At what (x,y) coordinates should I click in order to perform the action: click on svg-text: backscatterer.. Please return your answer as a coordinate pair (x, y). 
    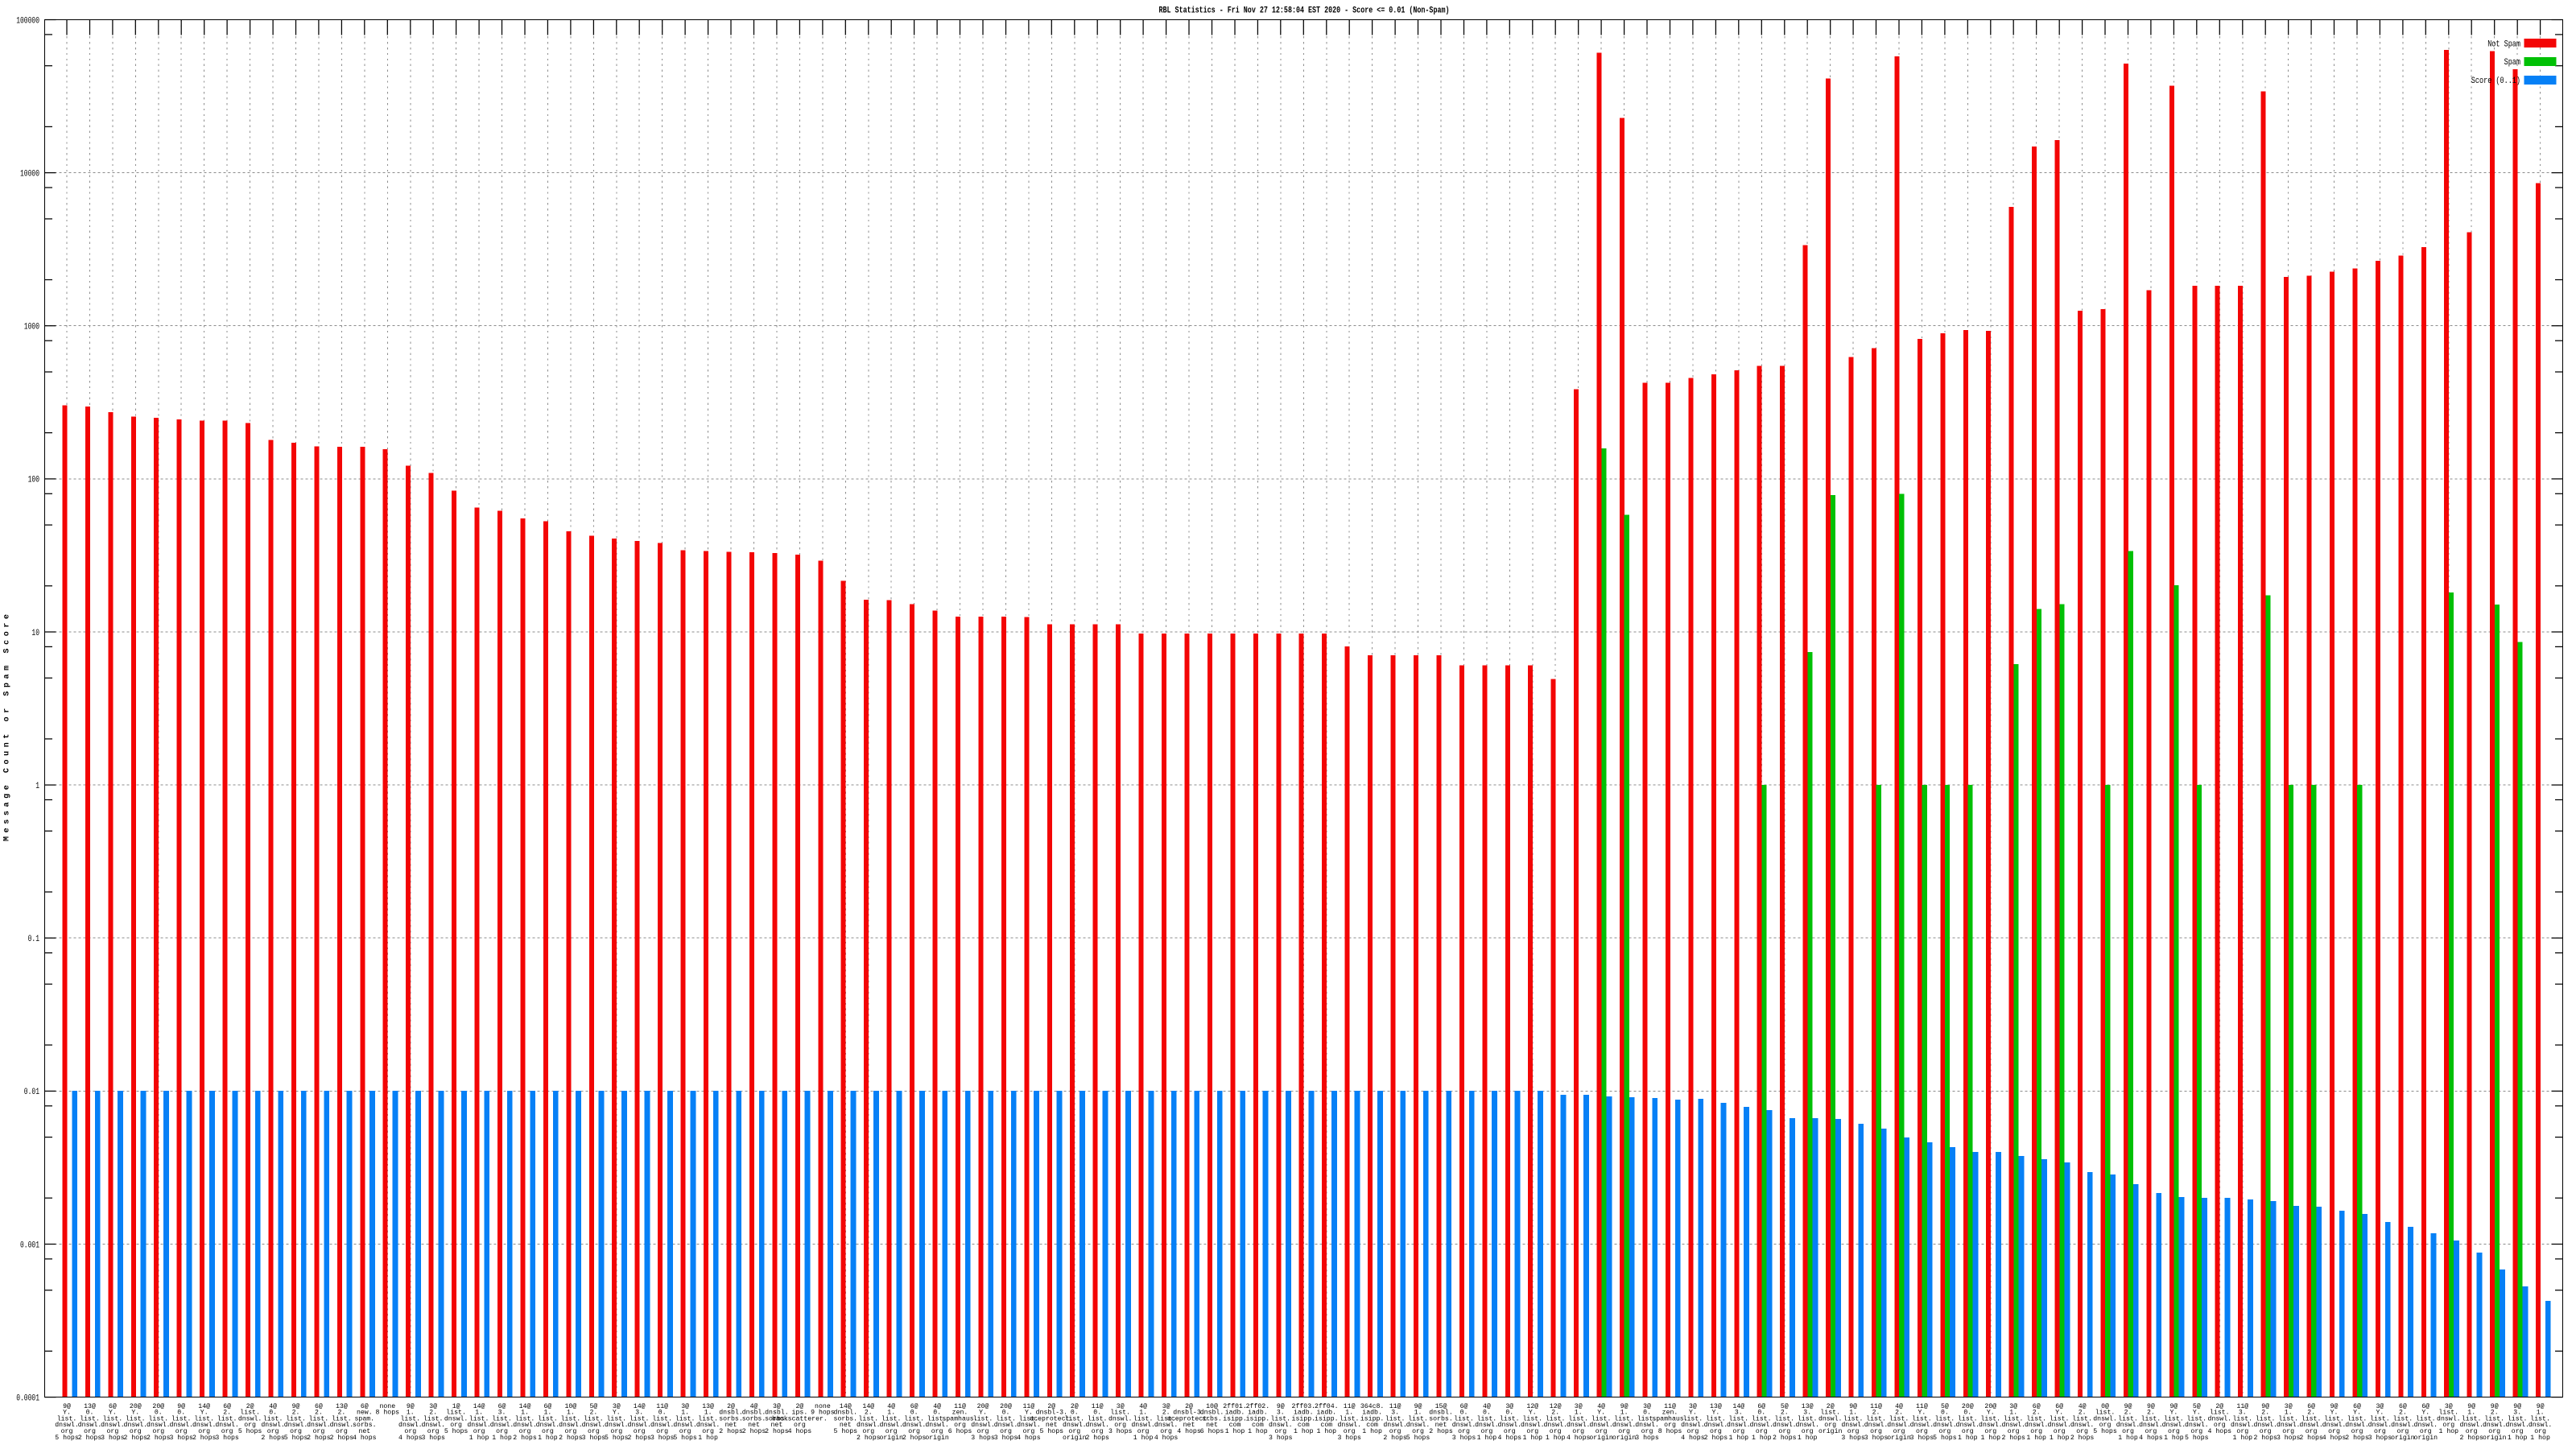
    Looking at the image, I should click on (800, 1418).